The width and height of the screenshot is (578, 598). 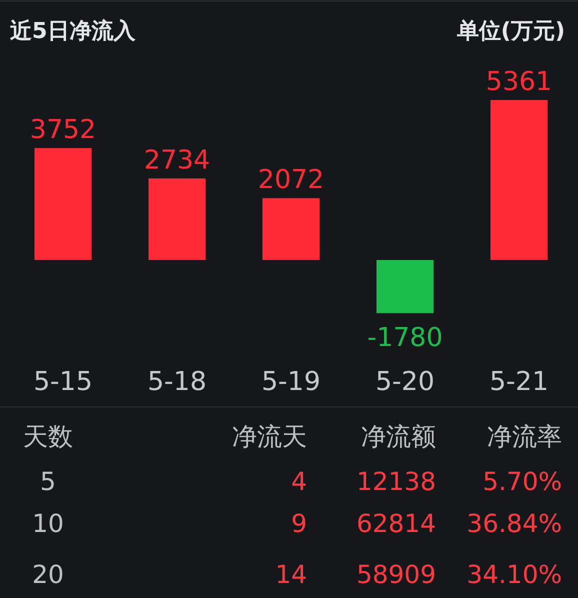 What do you see at coordinates (524, 436) in the screenshot?
I see `text: 净流率` at bounding box center [524, 436].